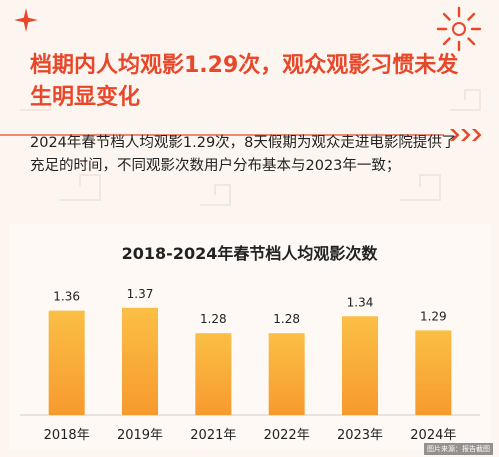  Describe the element at coordinates (433, 316) in the screenshot. I see `bar-value-label-5: 1.29` at that location.